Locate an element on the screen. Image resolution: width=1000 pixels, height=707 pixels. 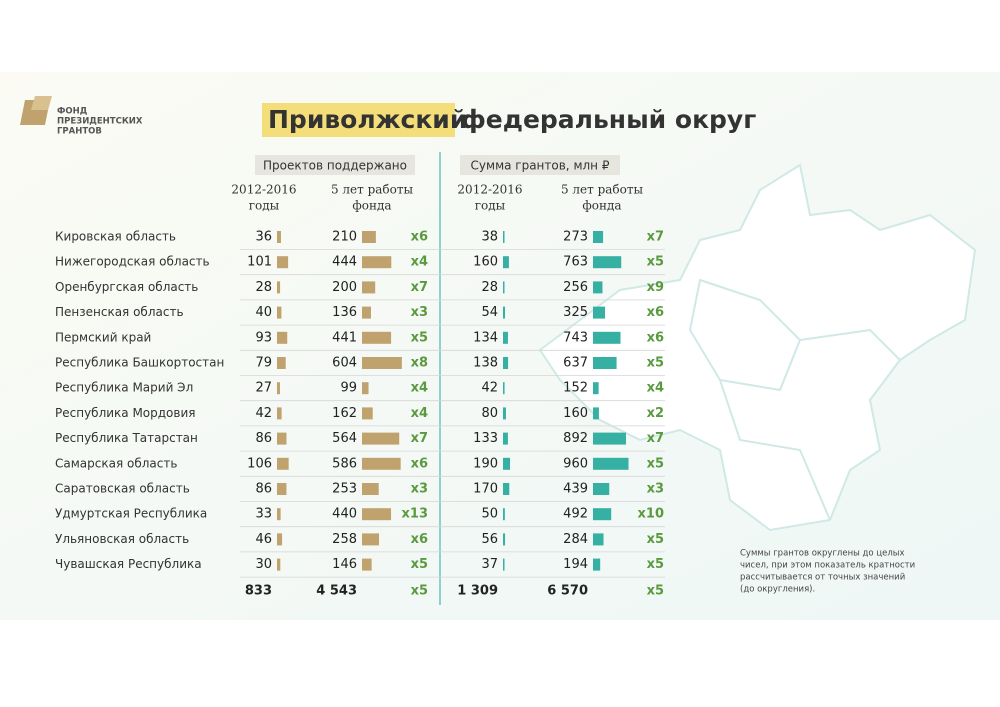
group-title: Сумма грантов, млн ₽ is located at coordinates (540, 166).